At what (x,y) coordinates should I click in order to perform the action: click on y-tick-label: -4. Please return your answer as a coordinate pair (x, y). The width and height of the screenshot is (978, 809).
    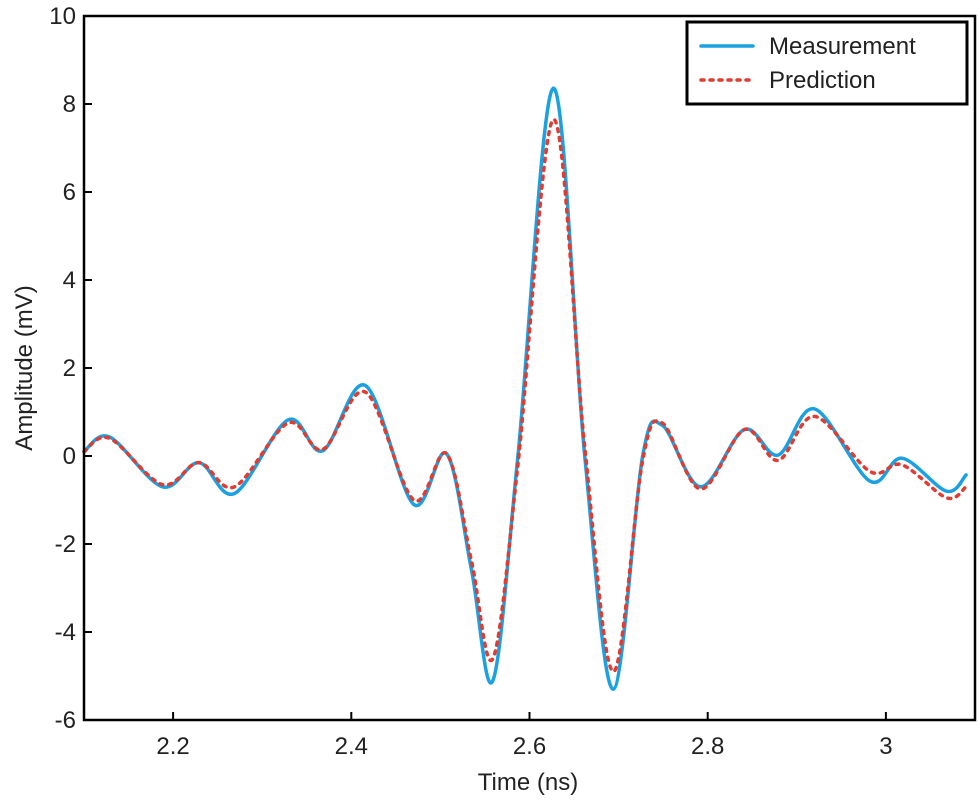
    Looking at the image, I should click on (65, 632).